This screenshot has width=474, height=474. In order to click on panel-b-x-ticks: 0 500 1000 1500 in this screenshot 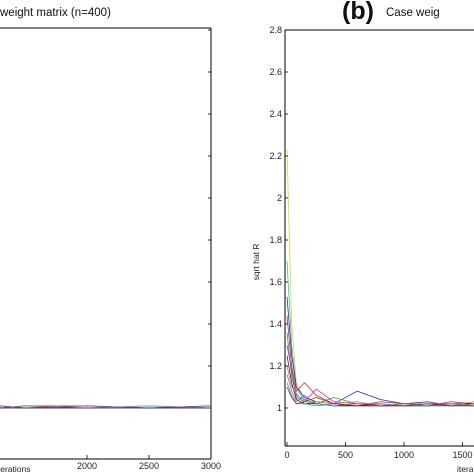, I will do `click(378, 451)`.